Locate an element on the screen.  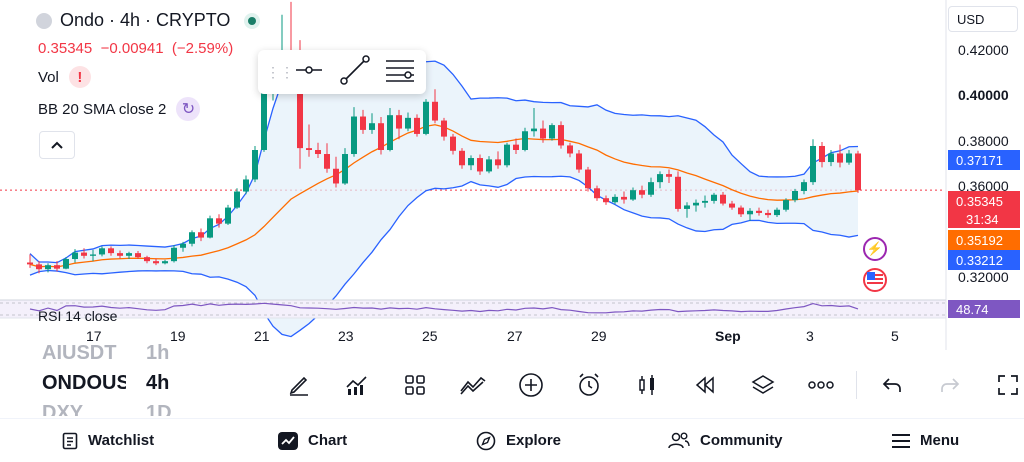
trend-line-tool-icon is located at coordinates (355, 72).